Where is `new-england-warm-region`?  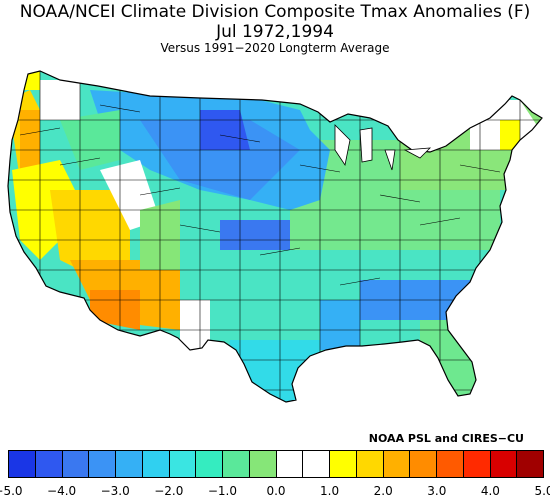
new-england-warm-region is located at coordinates (510, 135).